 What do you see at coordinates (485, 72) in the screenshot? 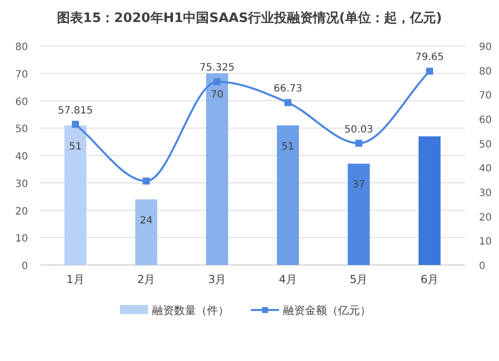
I see `y2-tick-label: 80` at bounding box center [485, 72].